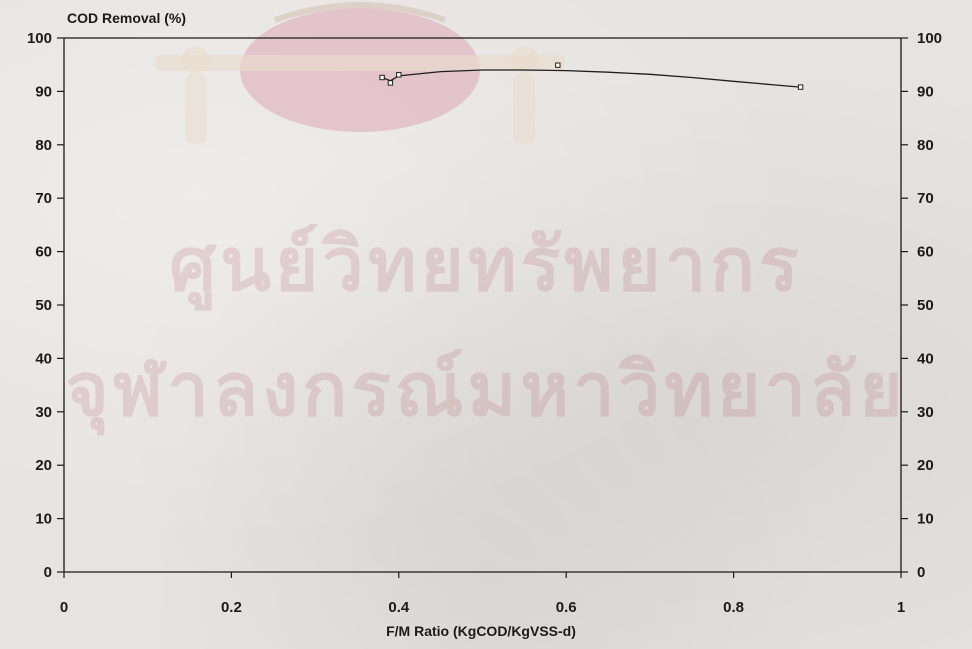  What do you see at coordinates (43, 358) in the screenshot?
I see `y-tick-label-left: 40` at bounding box center [43, 358].